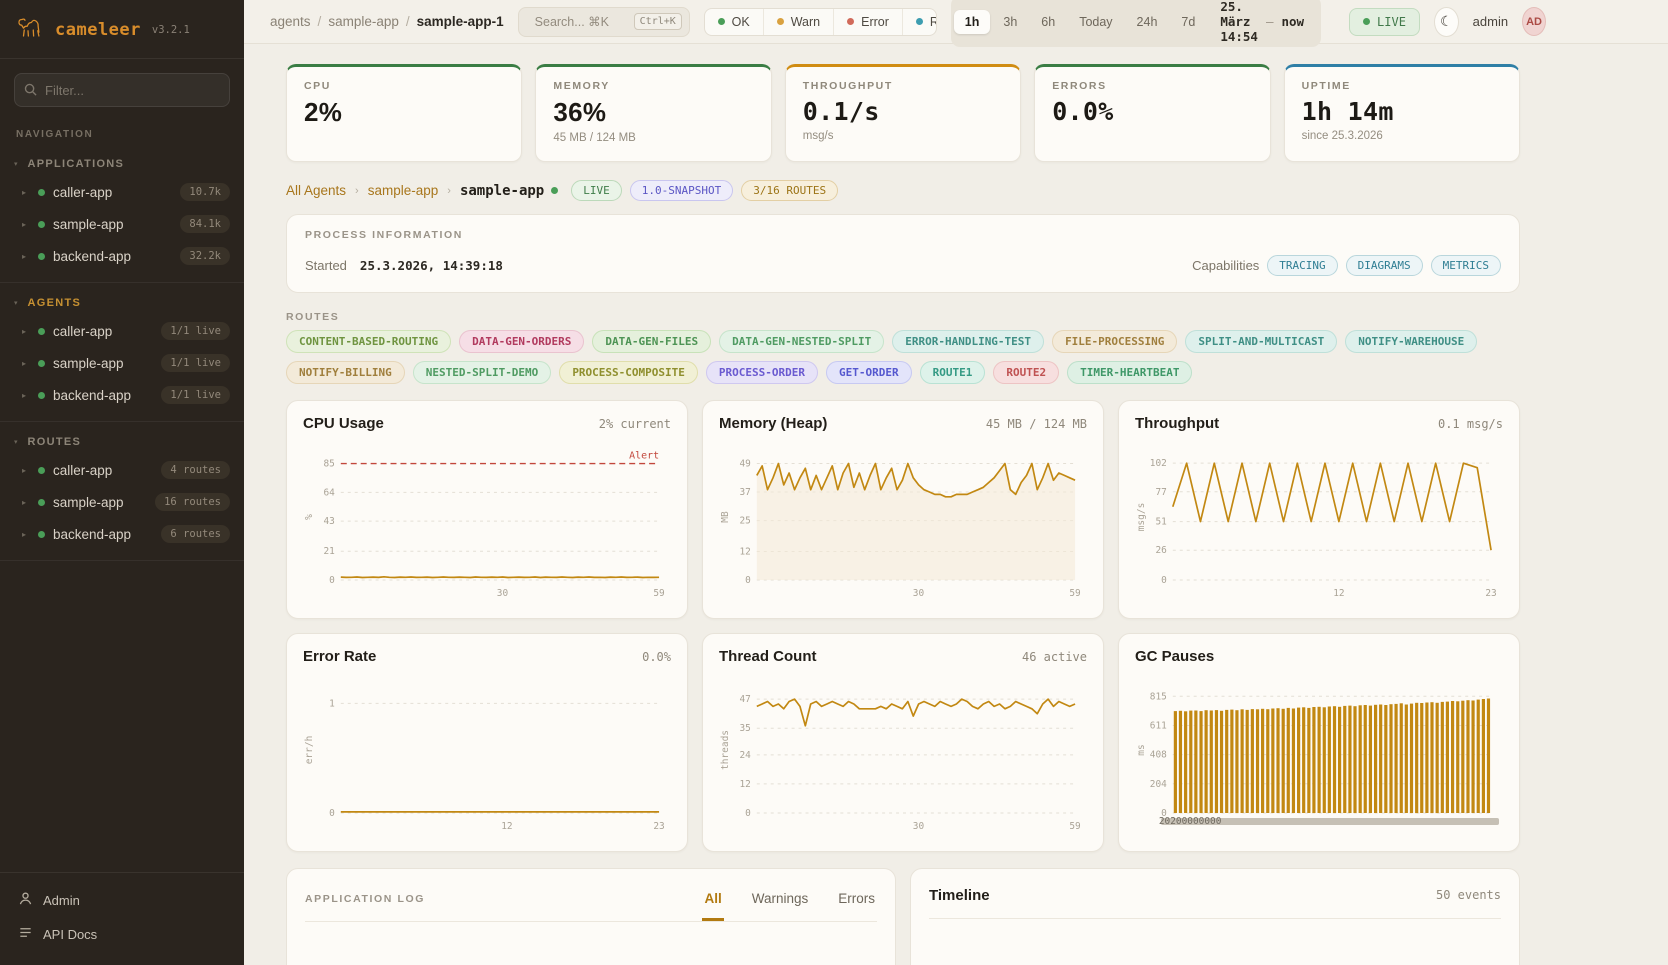 This screenshot has width=1668, height=965. Describe the element at coordinates (628, 372) in the screenshot. I see `route-chip-process-composite: PROCESS-COMPOSITE` at that location.